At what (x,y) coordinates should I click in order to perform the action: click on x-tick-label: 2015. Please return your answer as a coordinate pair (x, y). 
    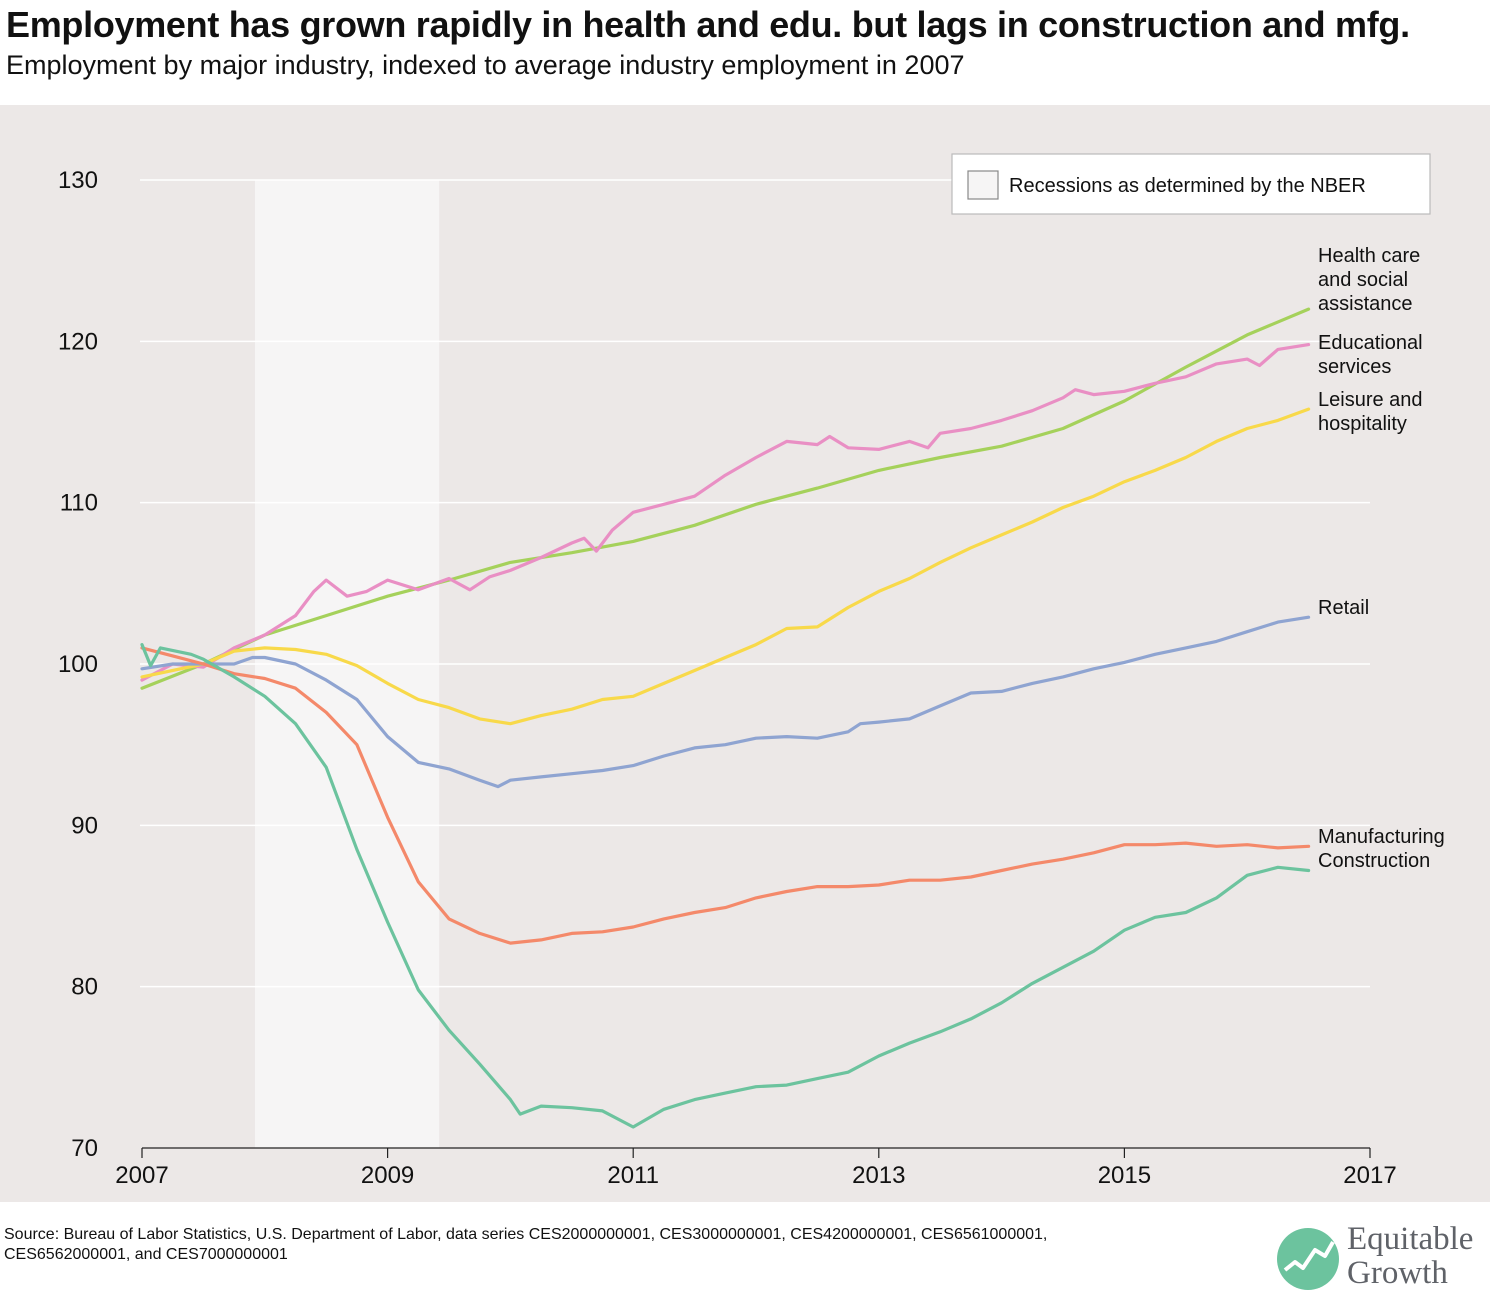
    Looking at the image, I should click on (1124, 1175).